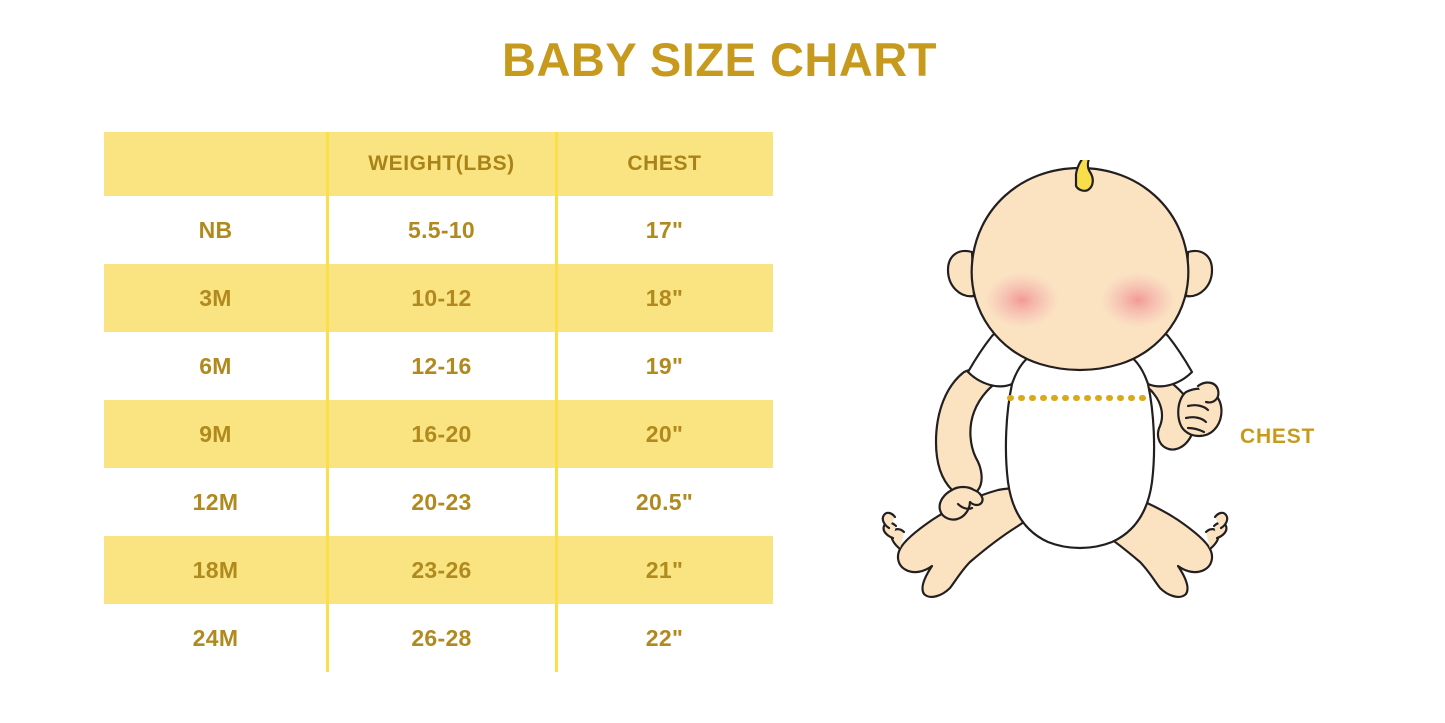 The height and width of the screenshot is (723, 1445). I want to click on cell-chest: 17", so click(664, 229).